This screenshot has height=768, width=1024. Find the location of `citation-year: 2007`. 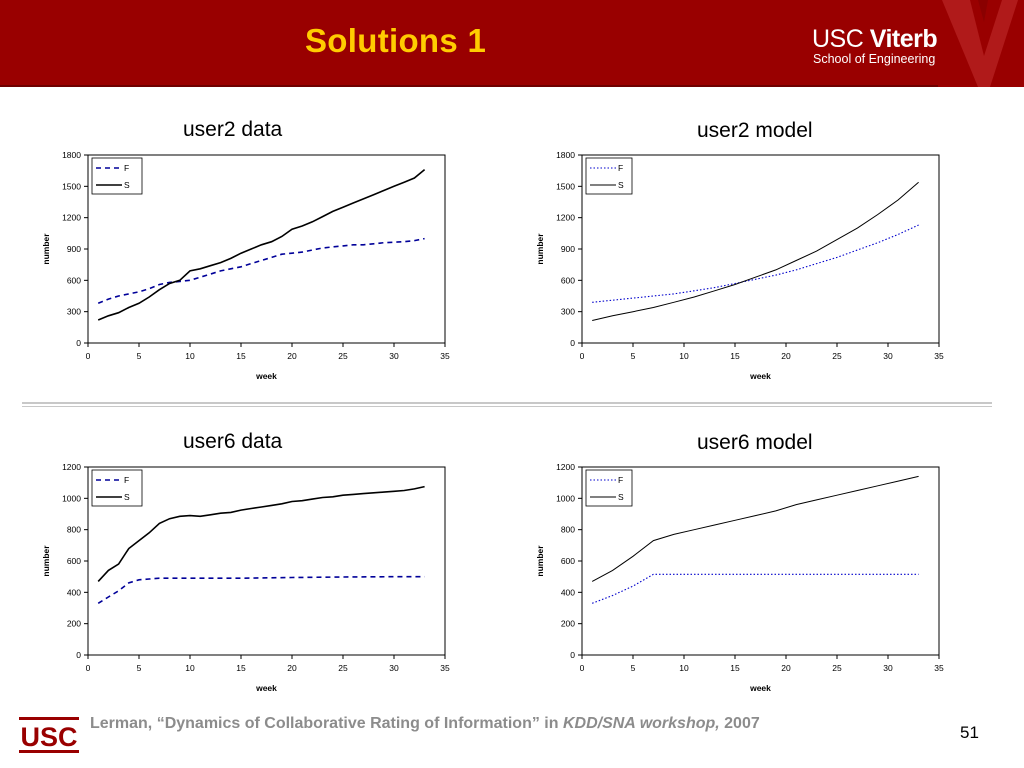

citation-year: 2007 is located at coordinates (739, 723).